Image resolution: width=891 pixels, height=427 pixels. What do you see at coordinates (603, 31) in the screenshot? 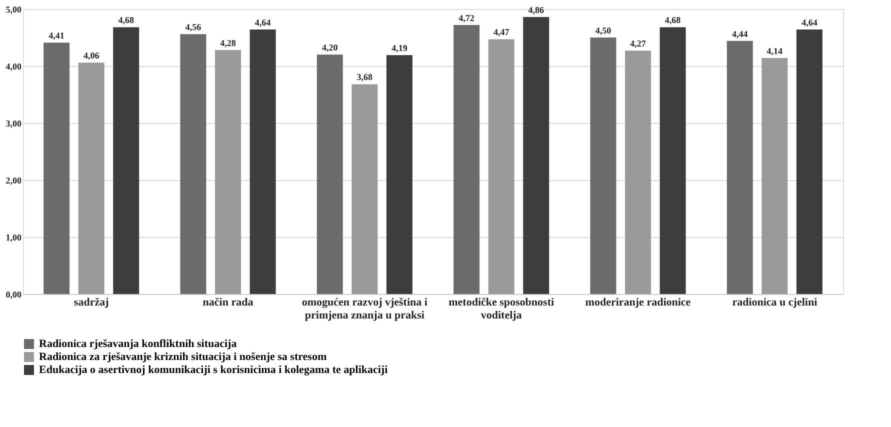
I see `data-label: 4,50` at bounding box center [603, 31].